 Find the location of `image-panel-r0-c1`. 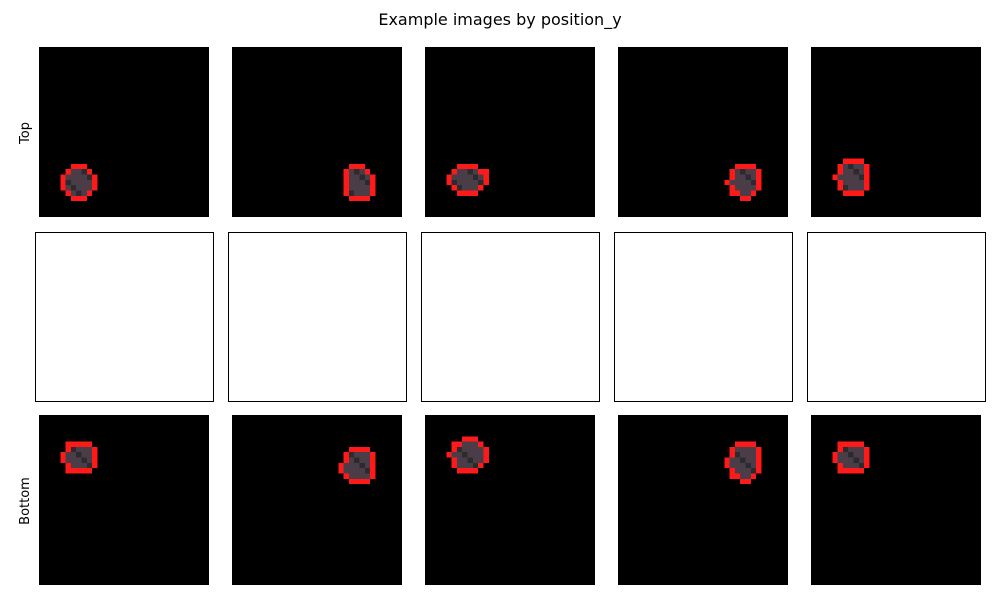

image-panel-r0-c1 is located at coordinates (317, 132).